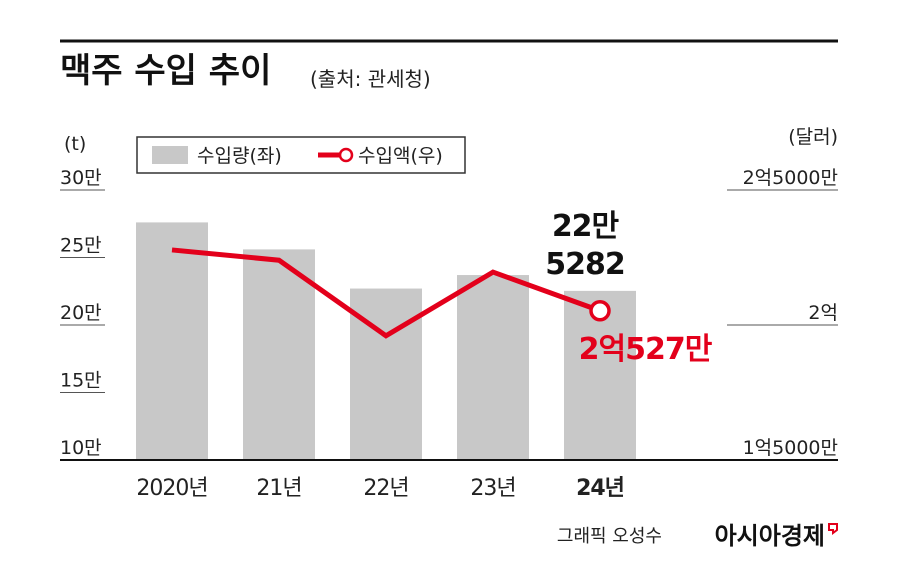 The image size is (900, 567). Describe the element at coordinates (385, 488) in the screenshot. I see `x-tick-label: 22년` at that location.